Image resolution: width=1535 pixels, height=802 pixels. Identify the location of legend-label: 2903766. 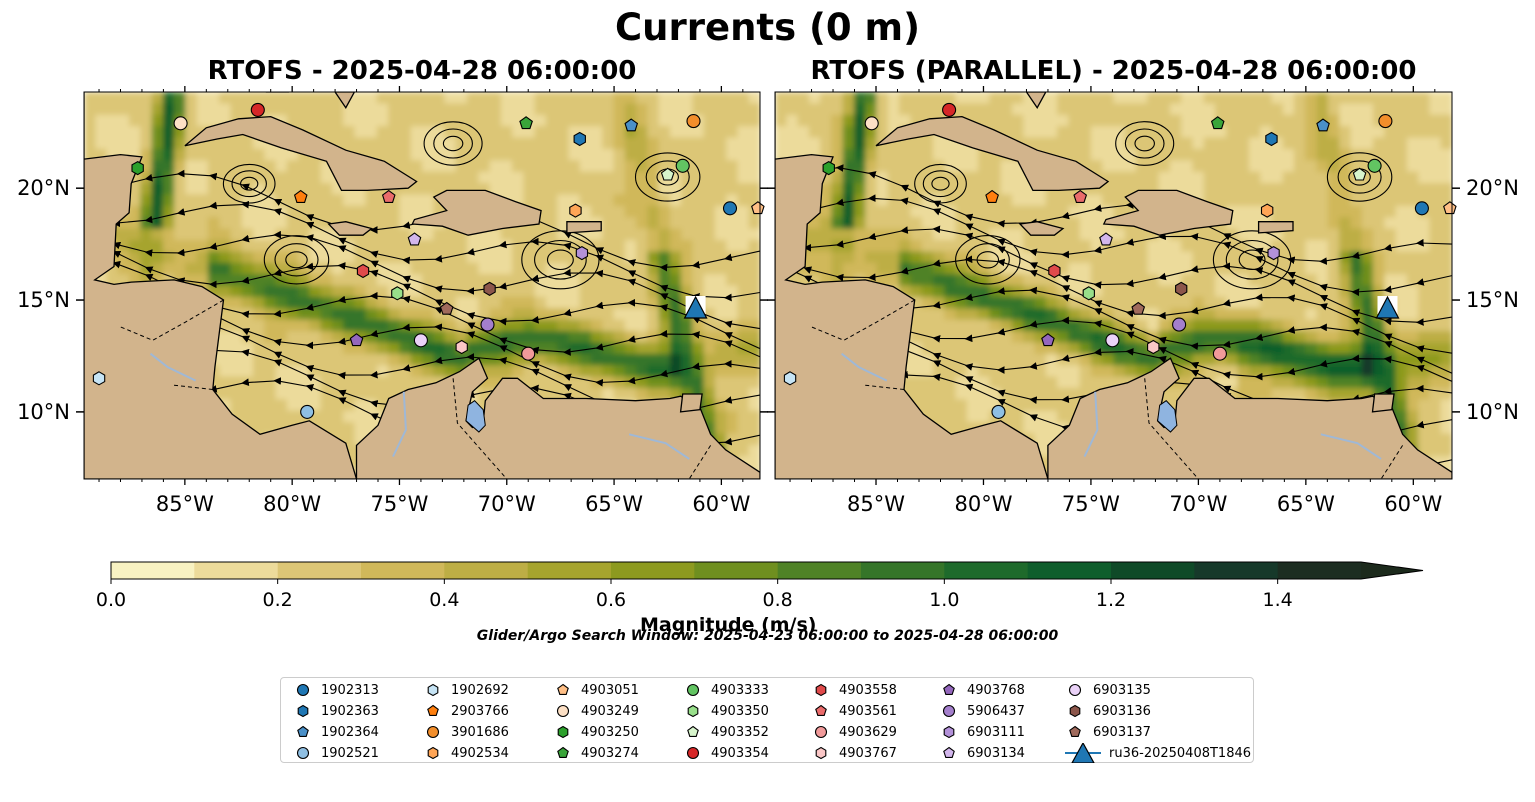
(480, 711).